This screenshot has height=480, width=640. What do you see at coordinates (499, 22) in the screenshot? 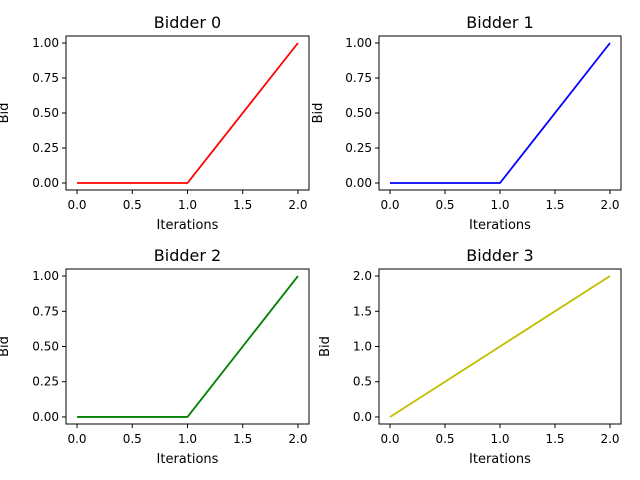
I see `subplot-title: Bidder 1` at bounding box center [499, 22].